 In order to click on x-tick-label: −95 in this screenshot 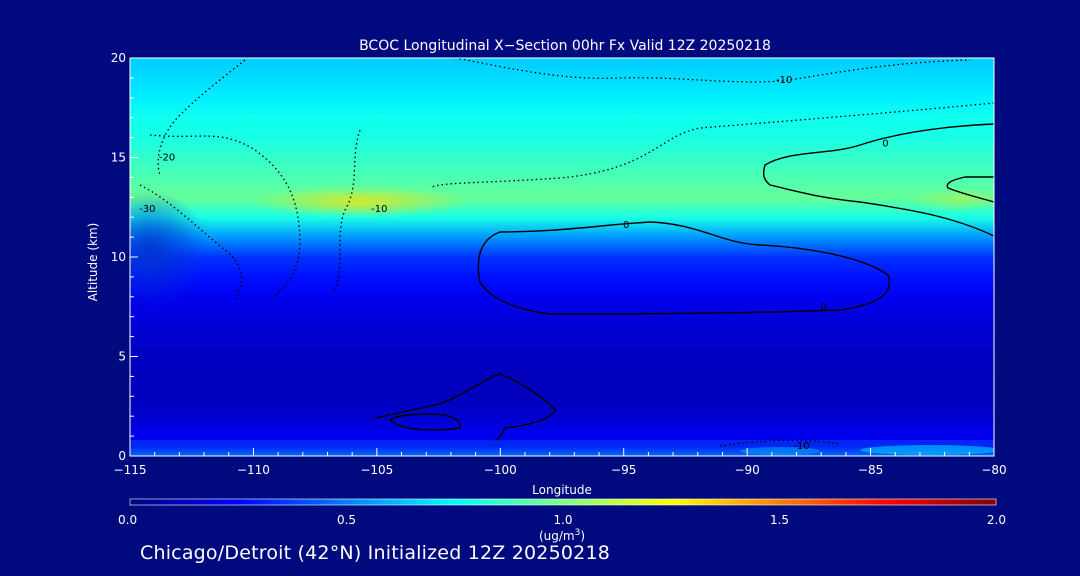, I will do `click(623, 470)`.